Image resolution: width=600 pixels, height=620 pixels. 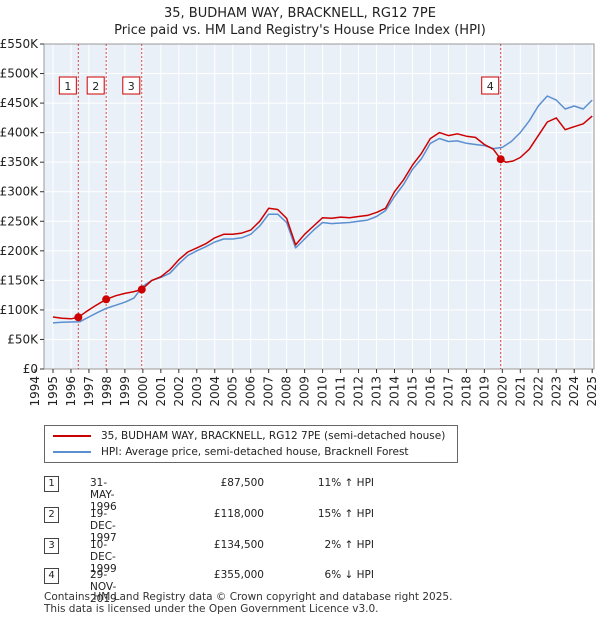 I want to click on transaction-number: 2, so click(x=51, y=515).